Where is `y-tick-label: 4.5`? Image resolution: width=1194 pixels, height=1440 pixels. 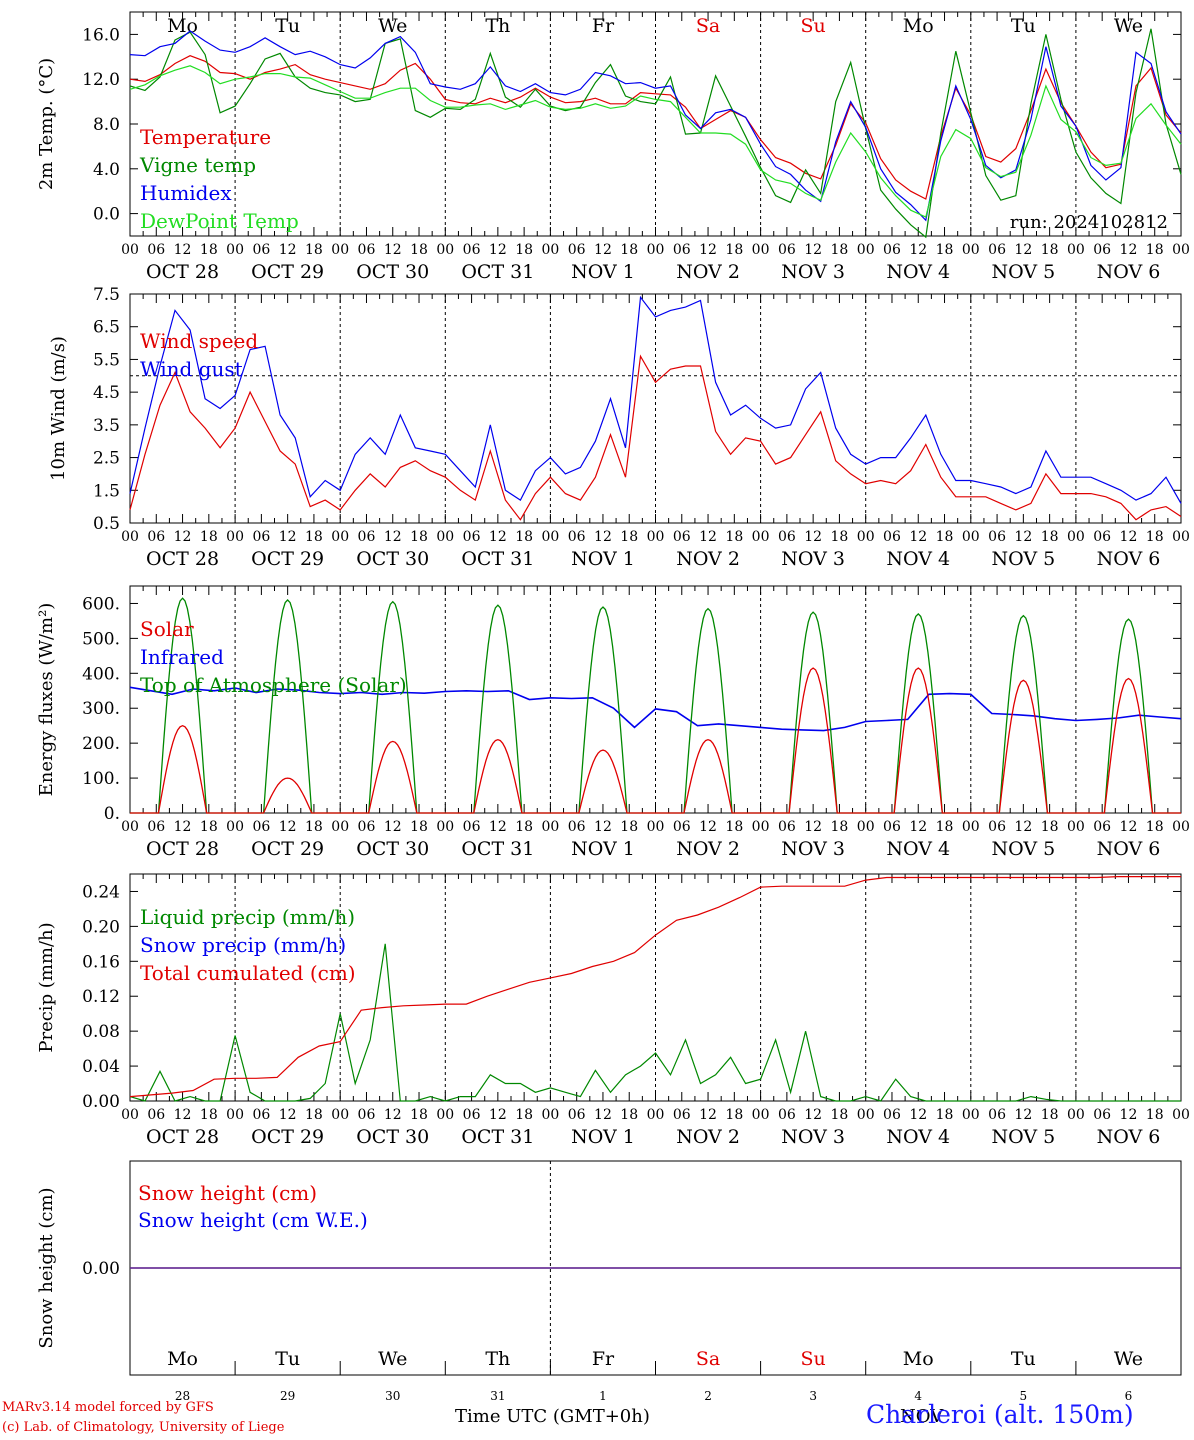 y-tick-label: 4.5 is located at coordinates (106, 393).